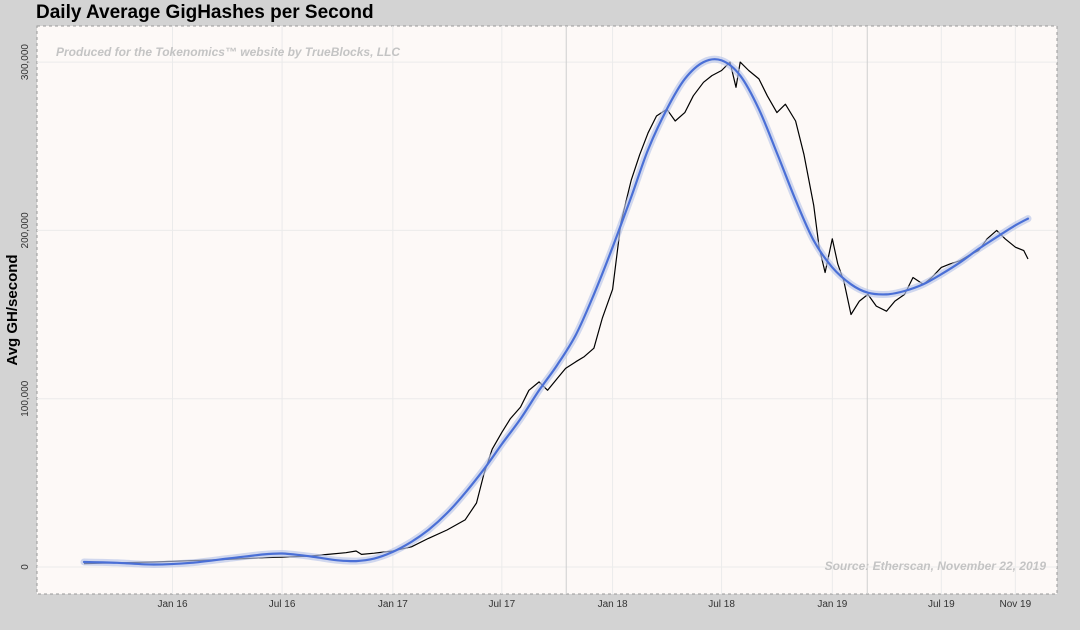  I want to click on y-tick-label: 0, so click(25, 567).